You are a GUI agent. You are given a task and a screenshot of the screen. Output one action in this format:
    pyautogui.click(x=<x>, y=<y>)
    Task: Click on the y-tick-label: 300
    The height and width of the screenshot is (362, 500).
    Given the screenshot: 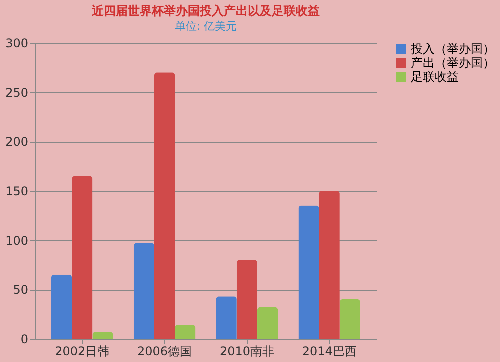 What is the action you would take?
    pyautogui.click(x=17, y=43)
    